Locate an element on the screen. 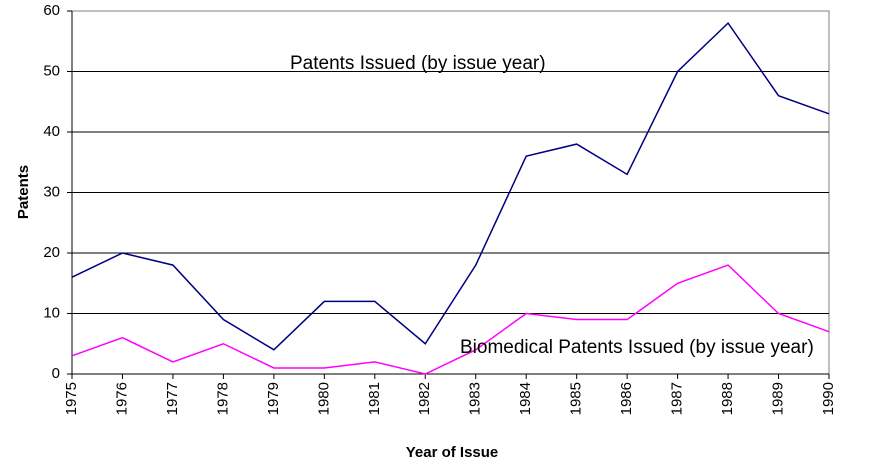  y-tick-label: 40 is located at coordinates (51, 131).